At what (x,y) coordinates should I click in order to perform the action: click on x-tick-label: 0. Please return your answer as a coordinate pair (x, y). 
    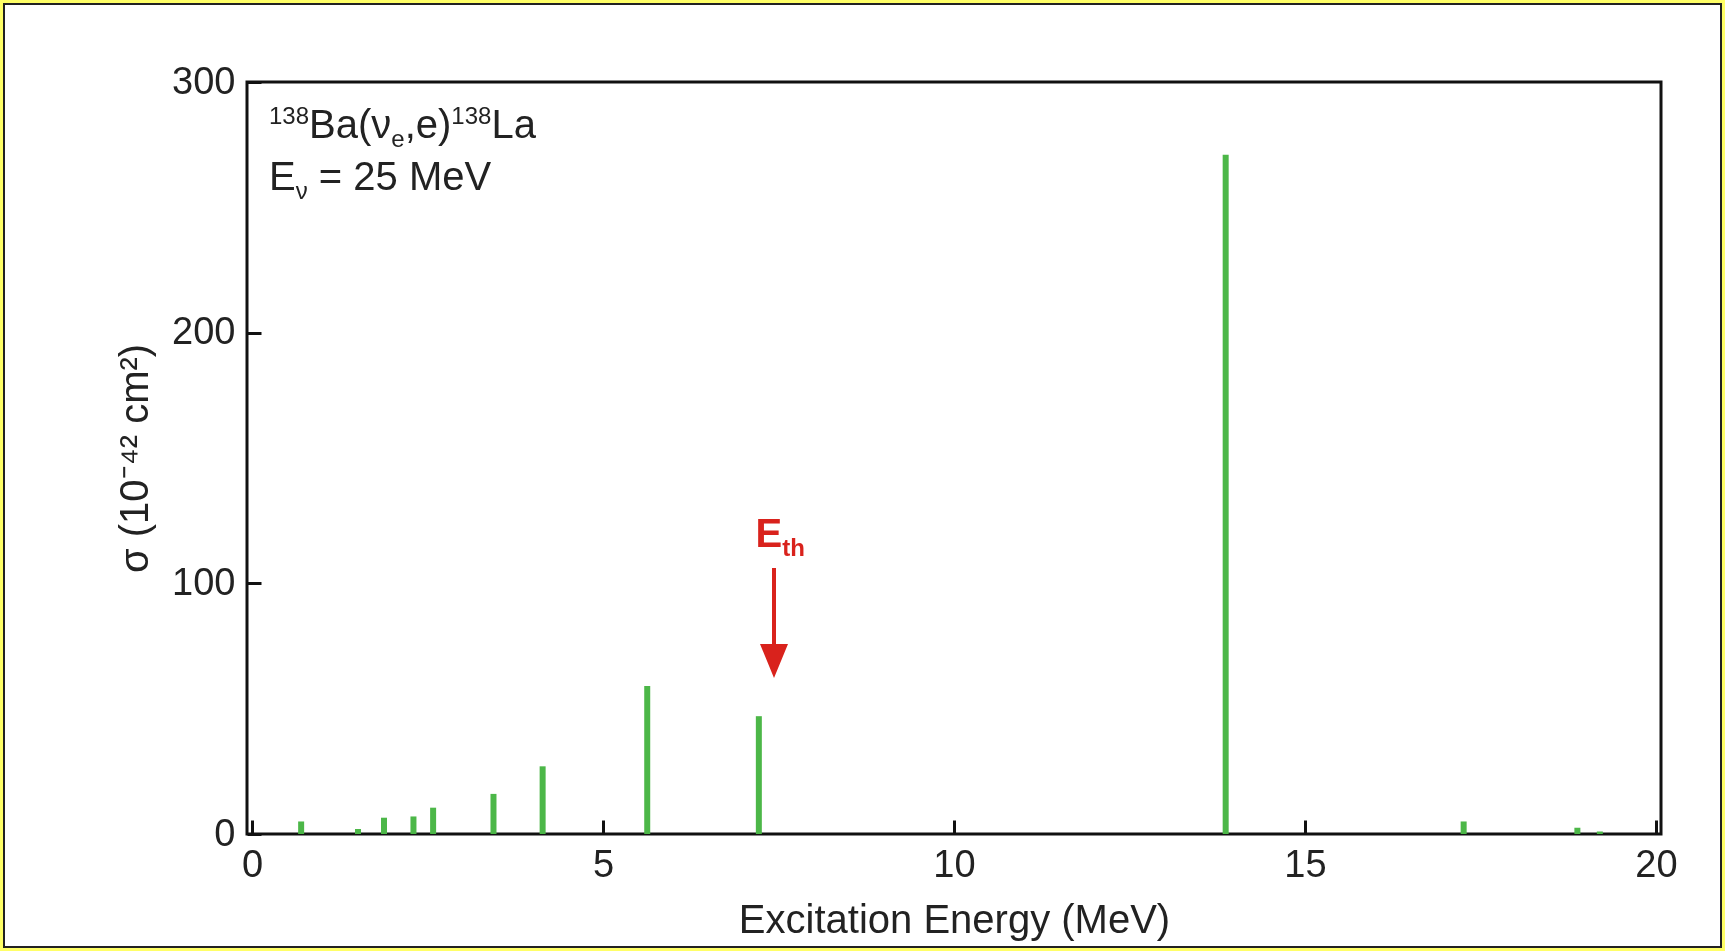
    Looking at the image, I should click on (252, 863).